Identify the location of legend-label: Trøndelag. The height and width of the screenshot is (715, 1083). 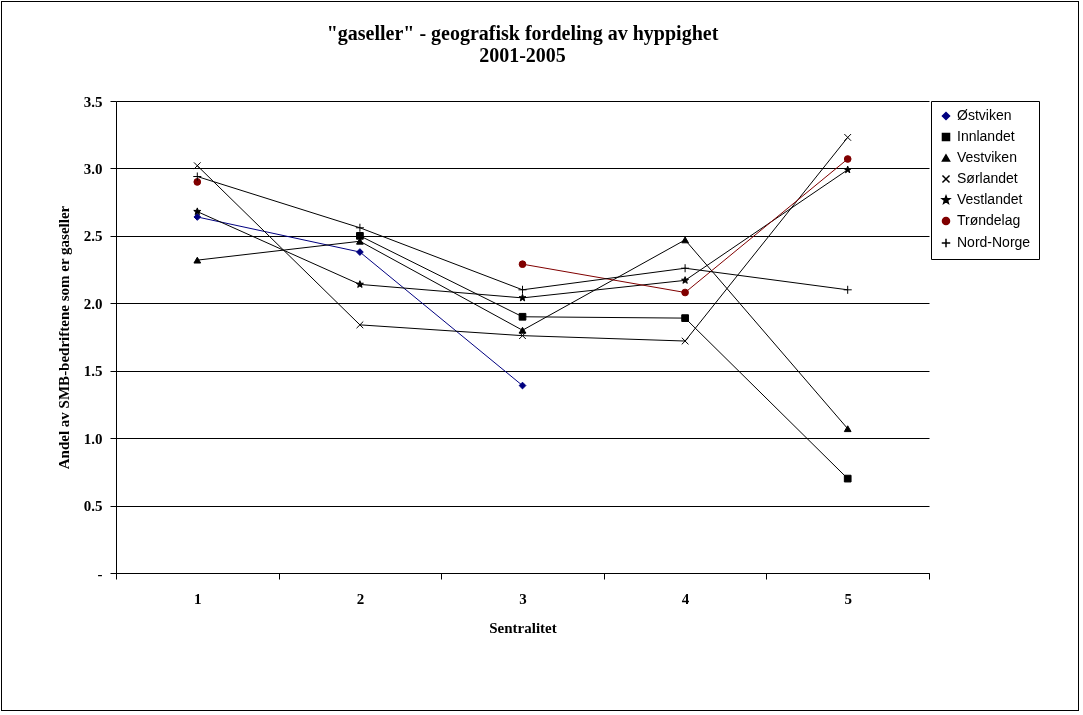
(989, 220).